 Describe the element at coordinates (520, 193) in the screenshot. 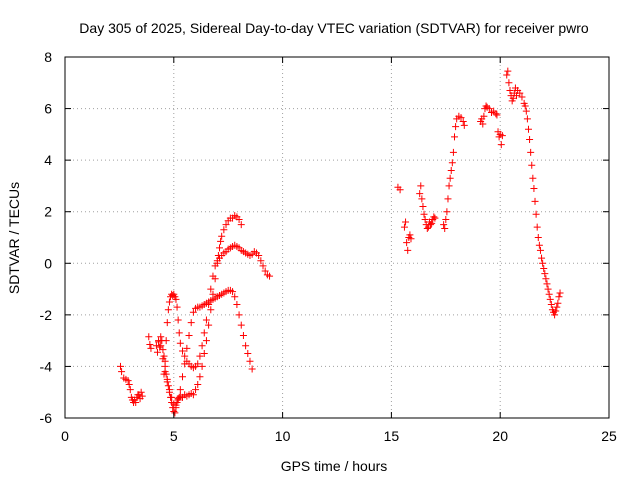

I see `series-sat-f` at that location.